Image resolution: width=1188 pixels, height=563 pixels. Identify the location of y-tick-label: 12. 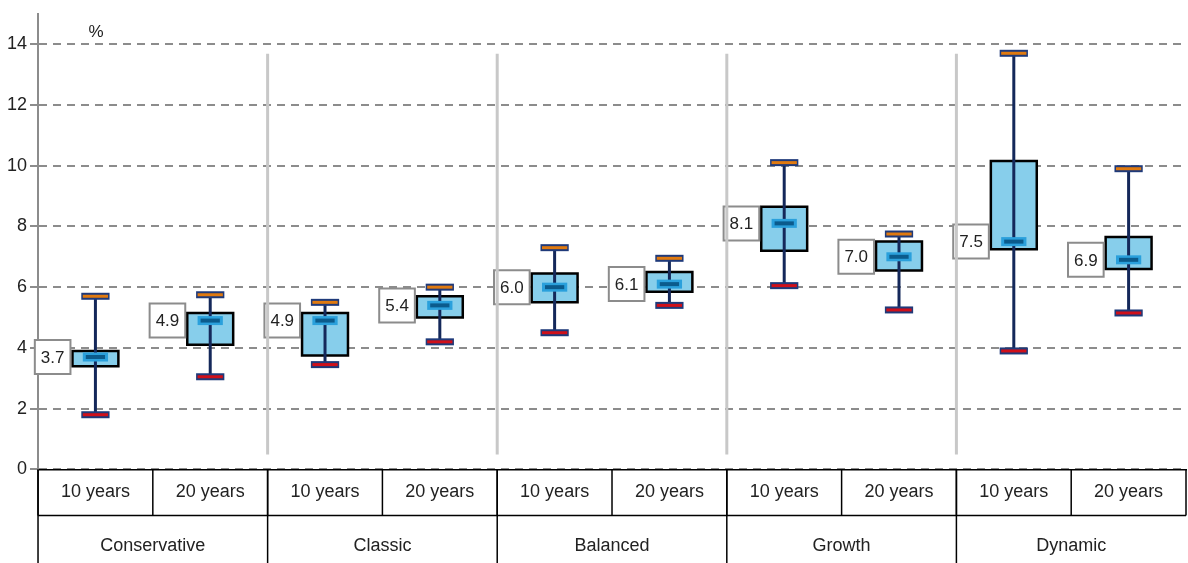
(17, 103).